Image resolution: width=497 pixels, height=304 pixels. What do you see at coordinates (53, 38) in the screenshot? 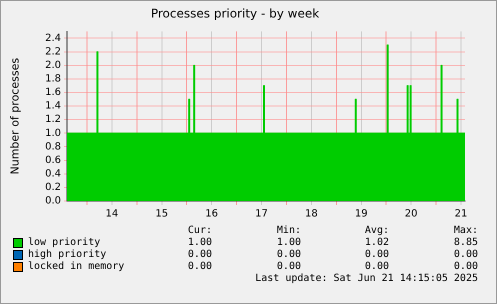
I see `y-tick-label: 2.4` at bounding box center [53, 38].